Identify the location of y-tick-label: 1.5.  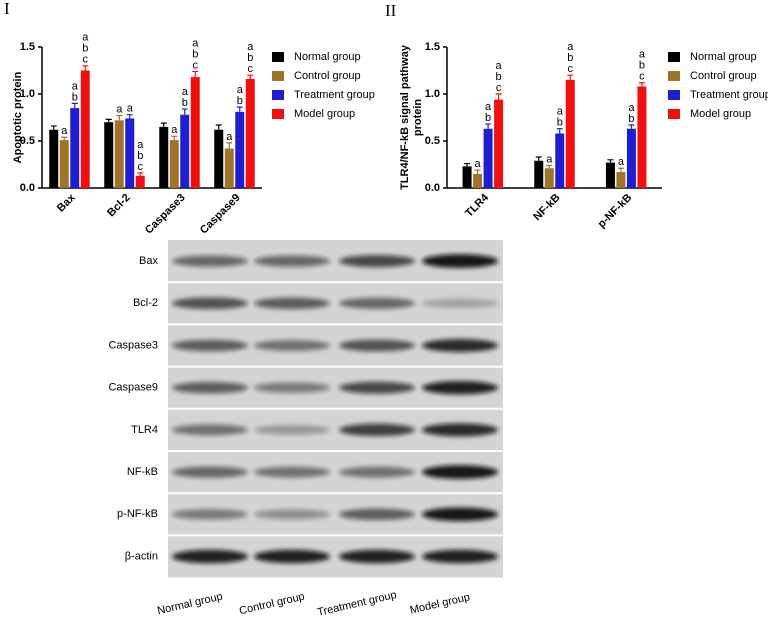
(27, 47).